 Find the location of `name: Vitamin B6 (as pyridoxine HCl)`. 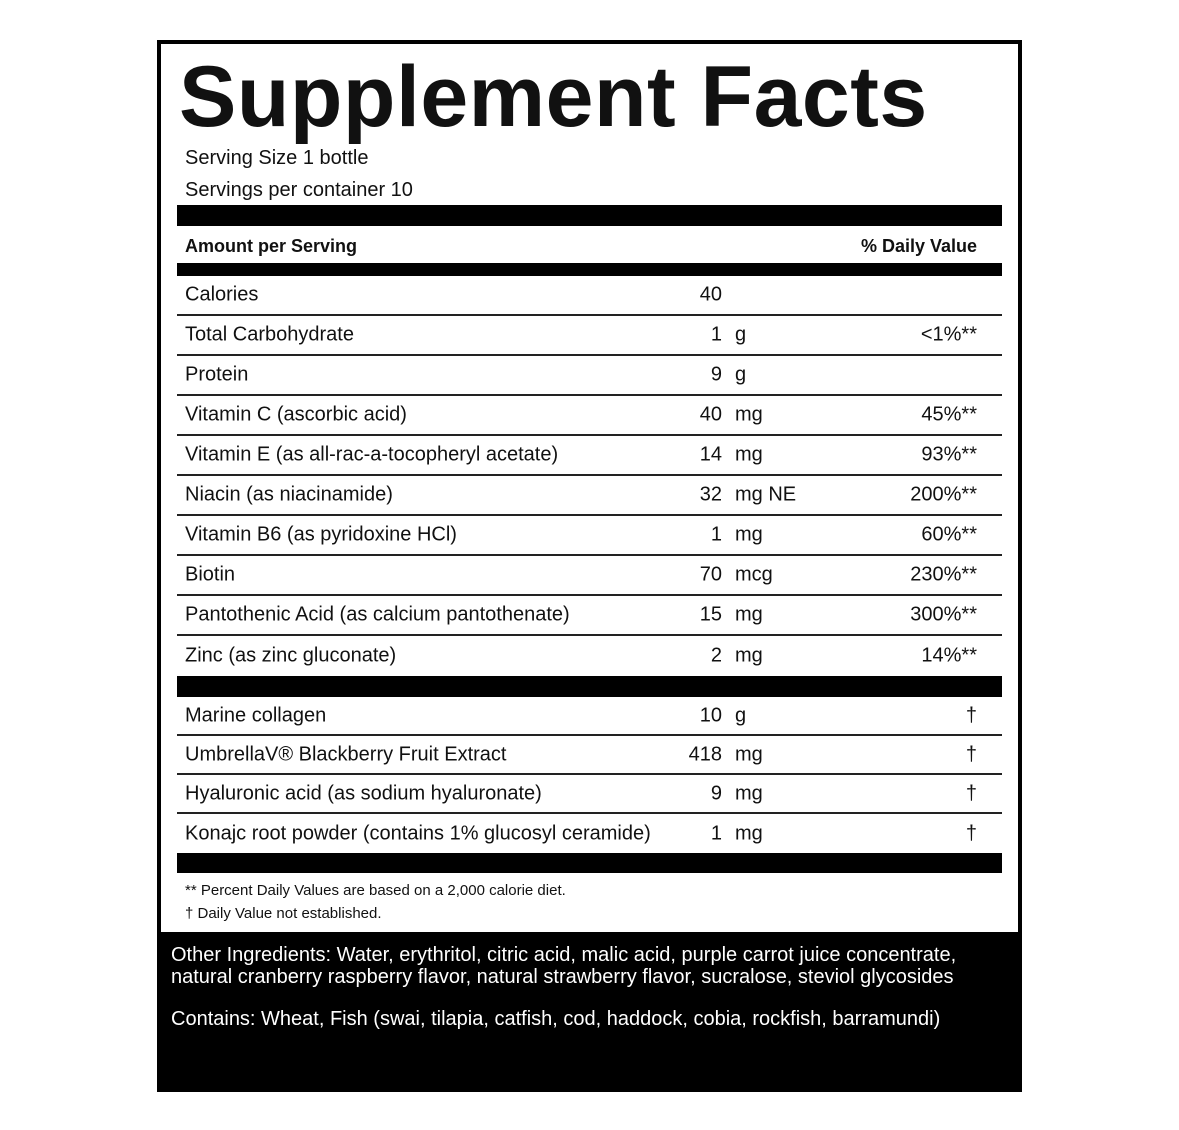

name: Vitamin B6 (as pyridoxine HCl) is located at coordinates (321, 534).